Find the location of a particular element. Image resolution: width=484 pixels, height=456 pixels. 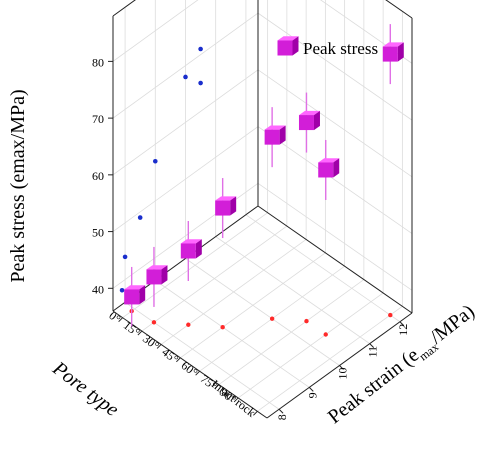

y-tick-label: 12 is located at coordinates (403, 330).